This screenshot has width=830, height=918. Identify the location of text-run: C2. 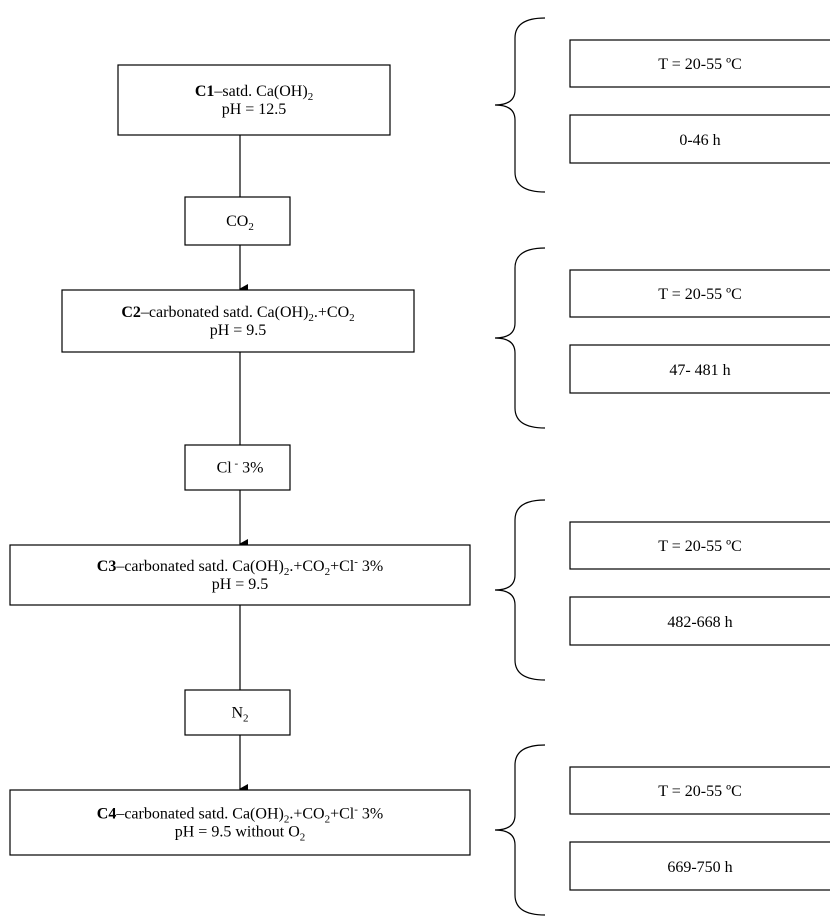
(131, 312).